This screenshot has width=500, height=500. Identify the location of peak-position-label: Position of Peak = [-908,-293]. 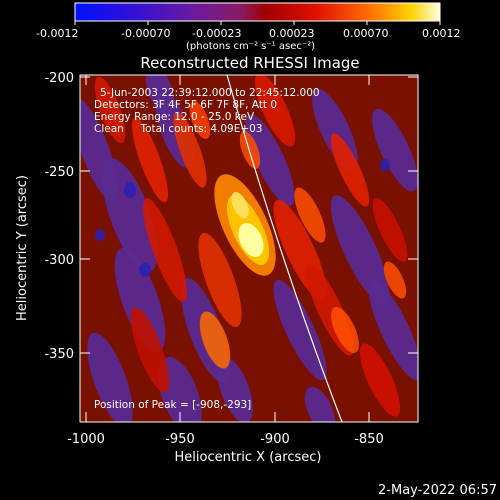
(172, 405).